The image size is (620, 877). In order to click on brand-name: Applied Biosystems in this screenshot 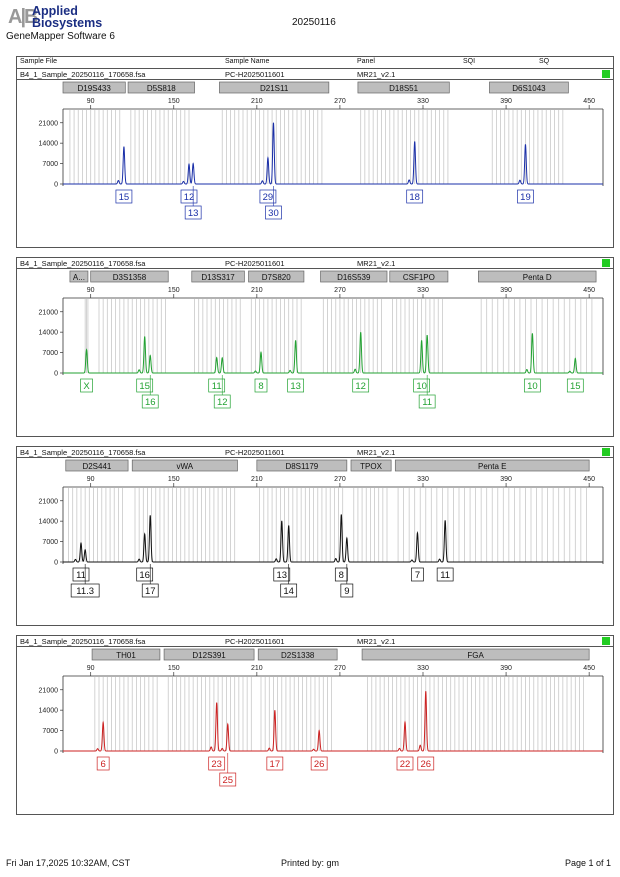, I will do `click(67, 17)`.